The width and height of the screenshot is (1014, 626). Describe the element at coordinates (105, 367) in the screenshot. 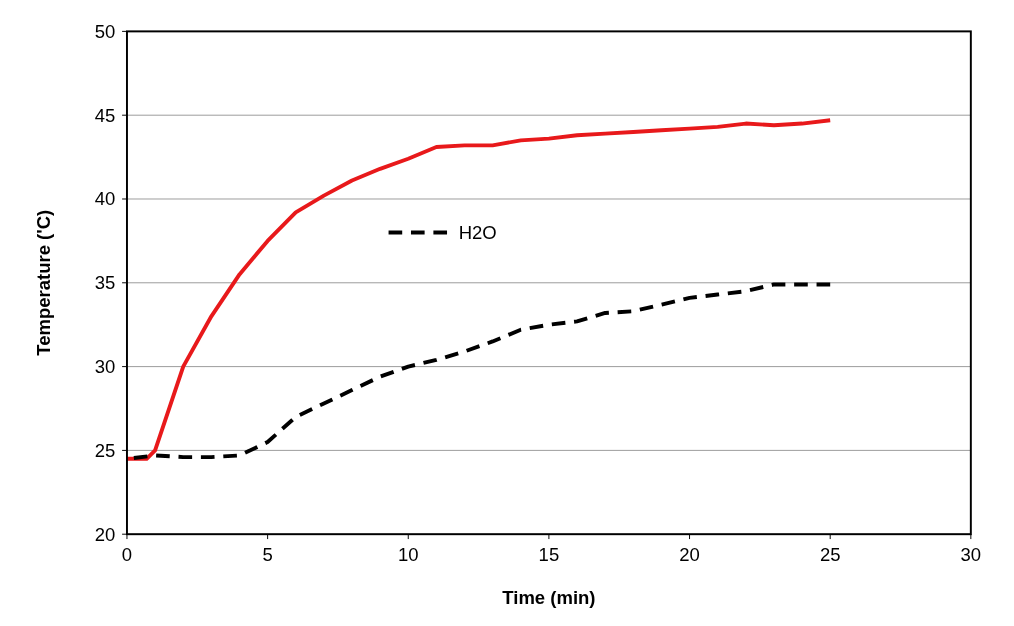

I see `y-tick-label: 30` at that location.